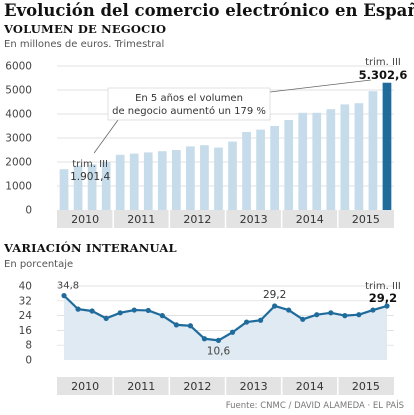 Image resolution: width=414 pixels, height=415 pixels. What do you see at coordinates (25, 301) in the screenshot?
I see `y-tick-label: 32` at bounding box center [25, 301].